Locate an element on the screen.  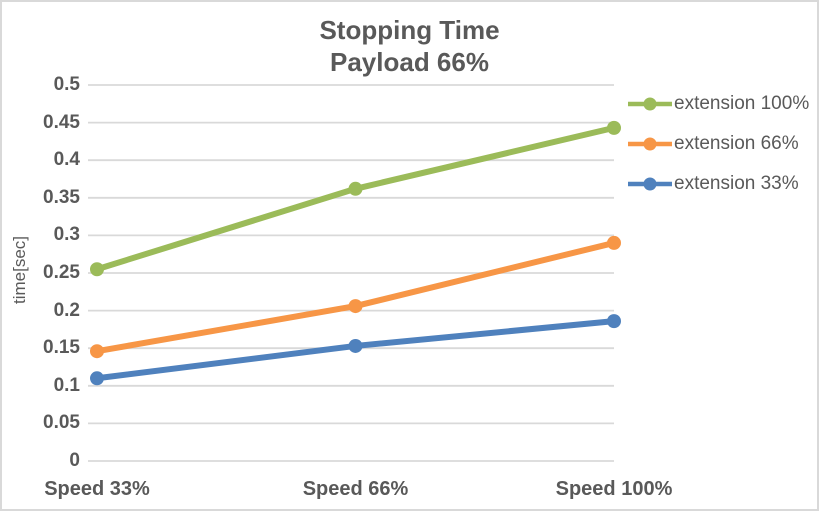
chart-title-line1: Stopping Time is located at coordinates (409, 30).